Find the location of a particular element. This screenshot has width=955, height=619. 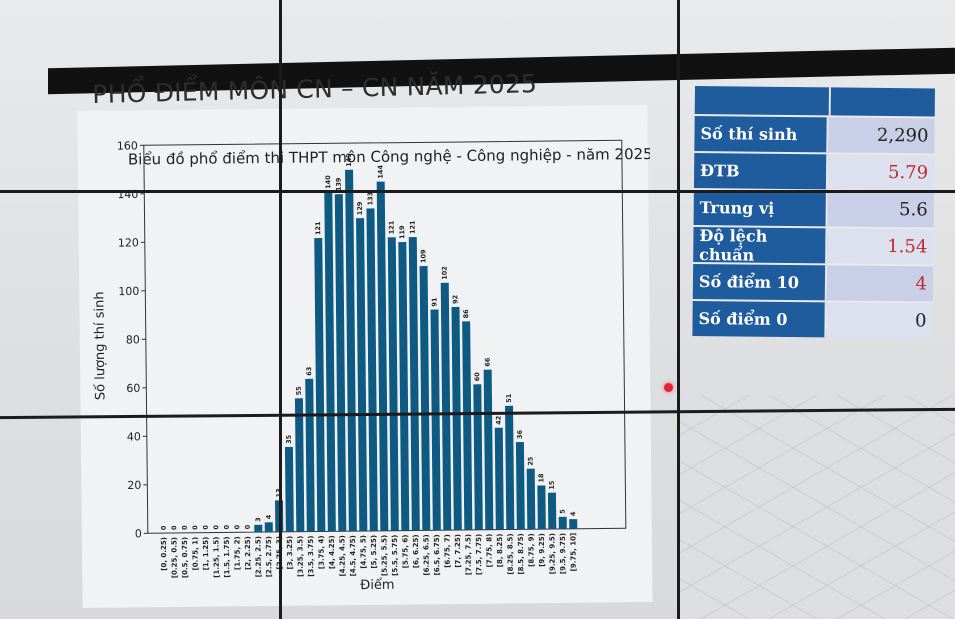

y-tick-label: 20 is located at coordinates (134, 485).